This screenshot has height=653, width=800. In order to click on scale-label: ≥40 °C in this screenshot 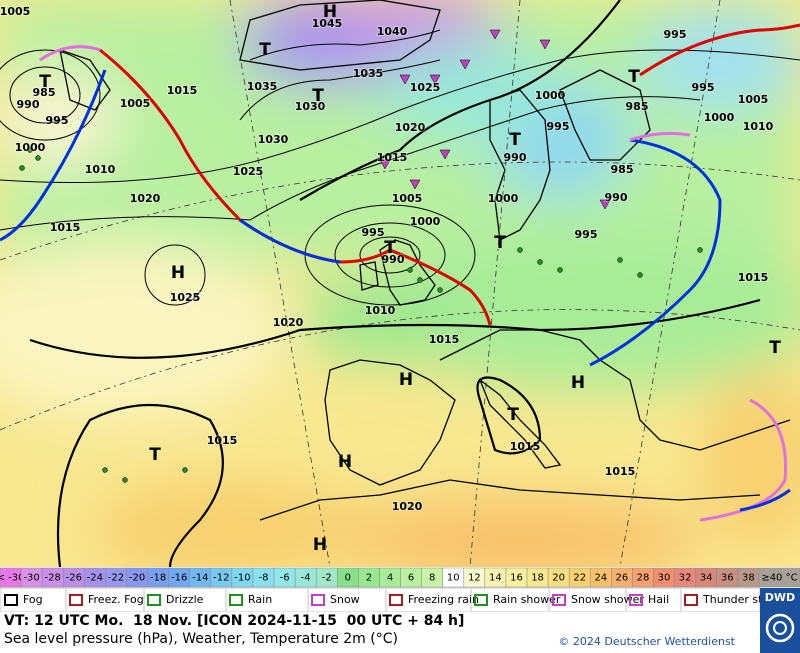, I will do `click(779, 578)`.